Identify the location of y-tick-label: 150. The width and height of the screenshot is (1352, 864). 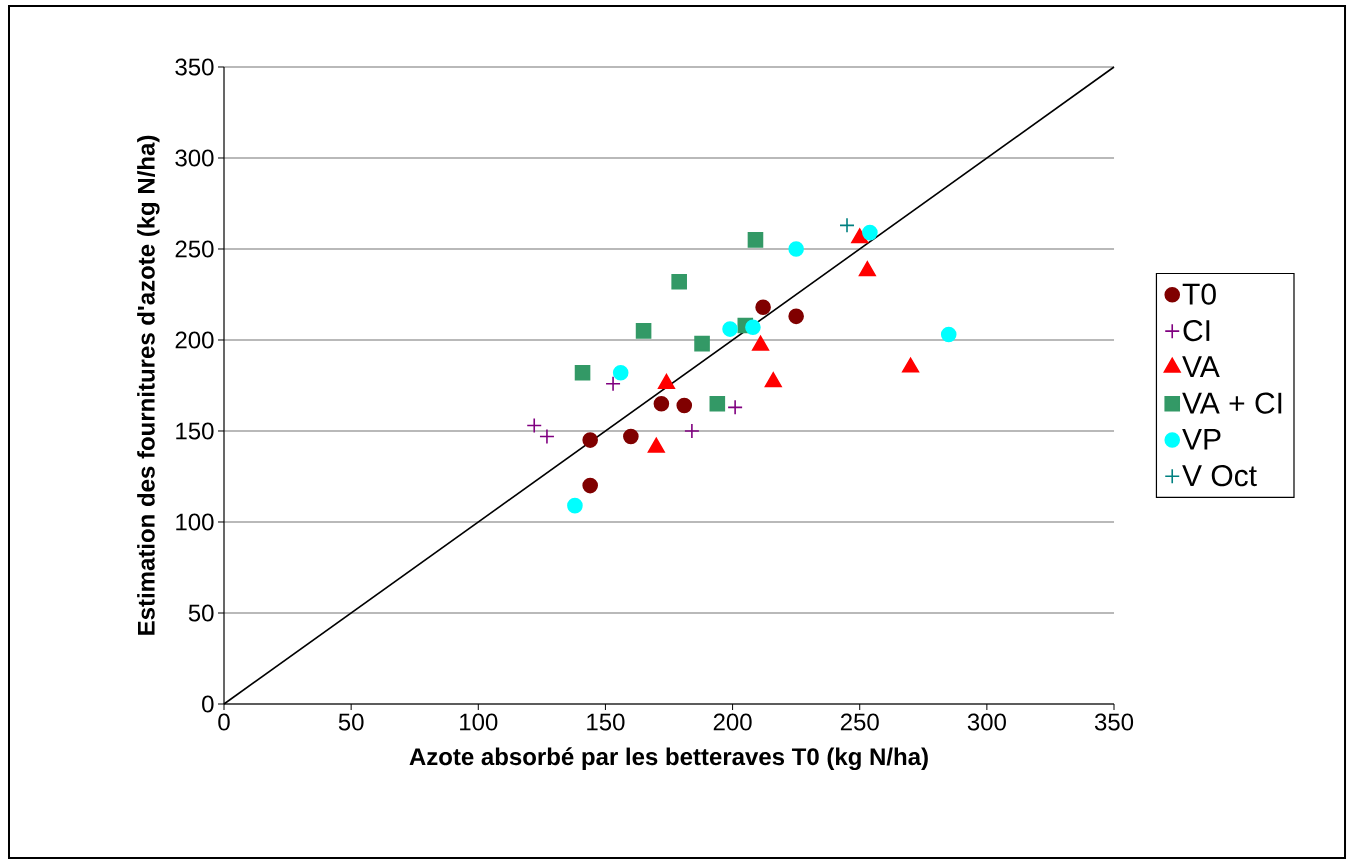
(195, 431).